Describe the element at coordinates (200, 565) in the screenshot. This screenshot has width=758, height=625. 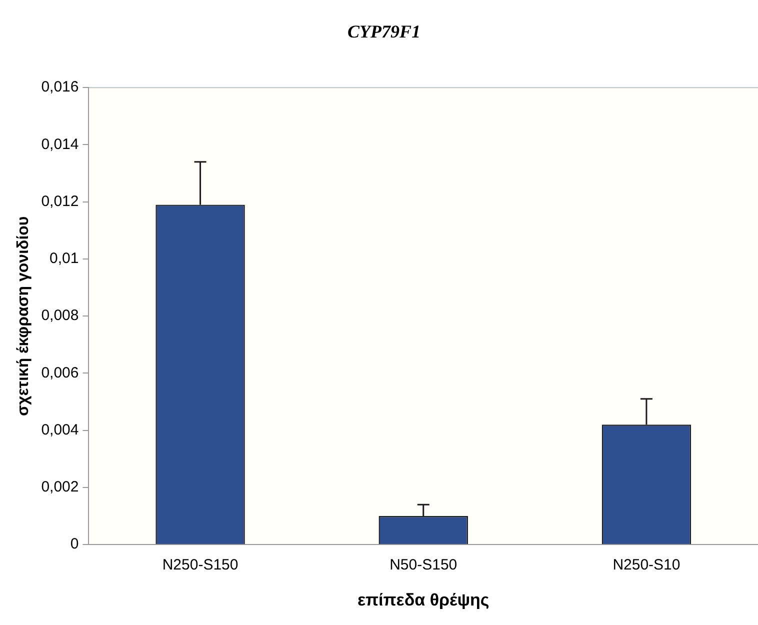
I see `x-tick-label: N250-S150` at that location.